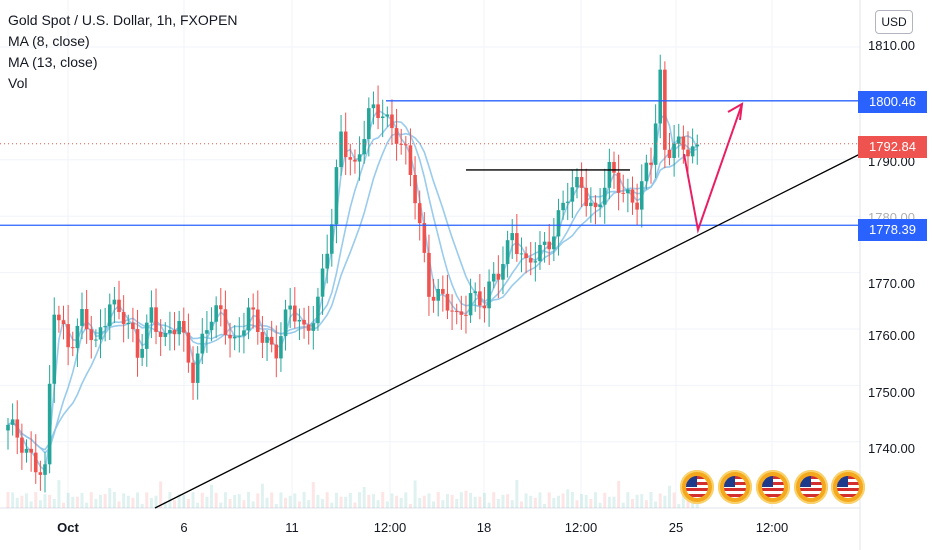 This screenshot has width=932, height=550. What do you see at coordinates (430, 529) in the screenshot?
I see `time-axis: Oct 6 11 12:00 18 12:00 25 12:00` at bounding box center [430, 529].